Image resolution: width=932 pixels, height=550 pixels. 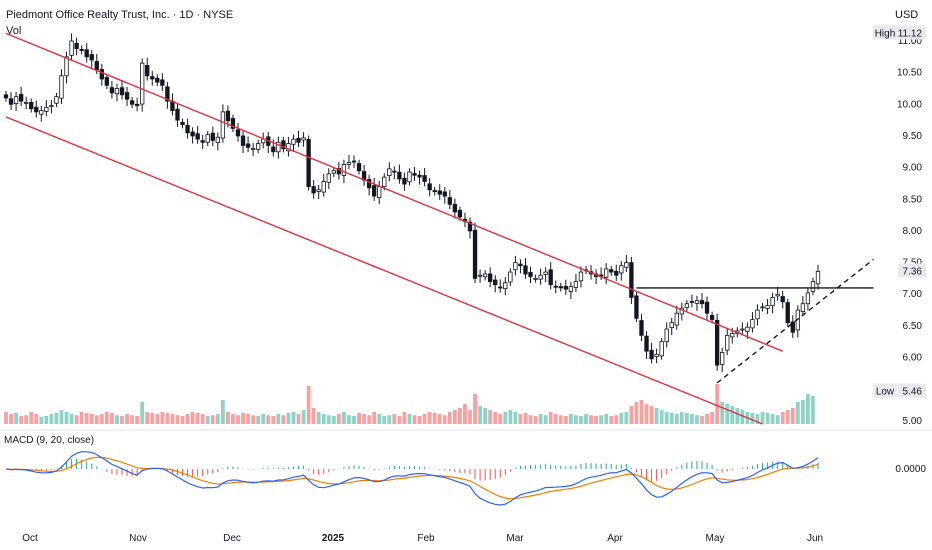 What do you see at coordinates (913, 294) in the screenshot?
I see `price-tick-label: 7.00` at bounding box center [913, 294].